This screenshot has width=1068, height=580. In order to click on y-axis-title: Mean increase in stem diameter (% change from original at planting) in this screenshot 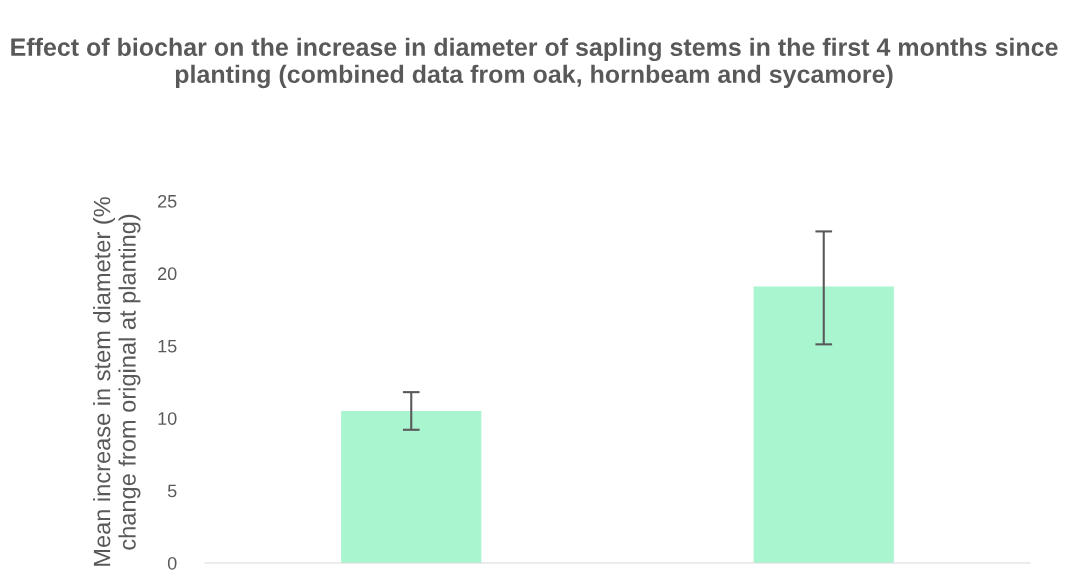, I will do `click(117, 381)`.